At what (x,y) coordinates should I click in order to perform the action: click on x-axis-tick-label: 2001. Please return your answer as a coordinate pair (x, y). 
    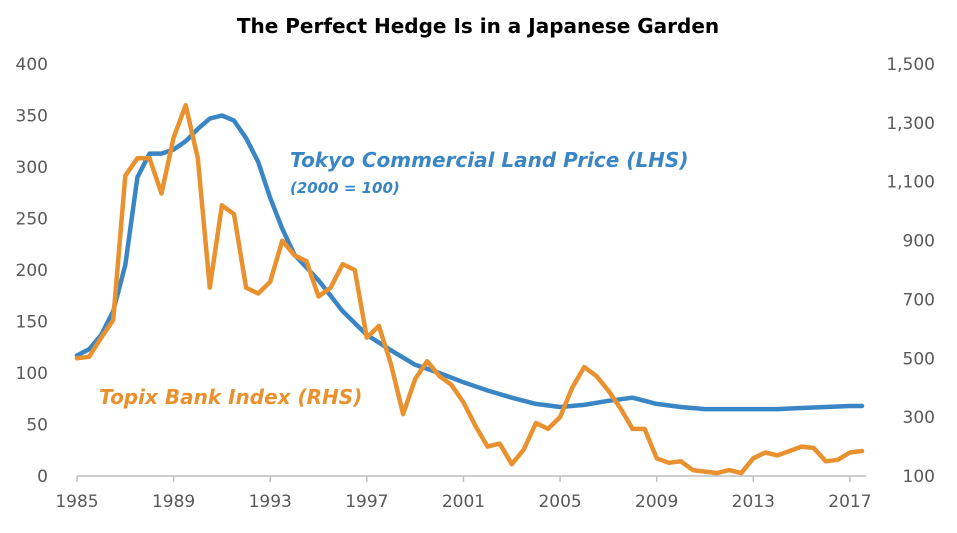
    Looking at the image, I should click on (463, 502).